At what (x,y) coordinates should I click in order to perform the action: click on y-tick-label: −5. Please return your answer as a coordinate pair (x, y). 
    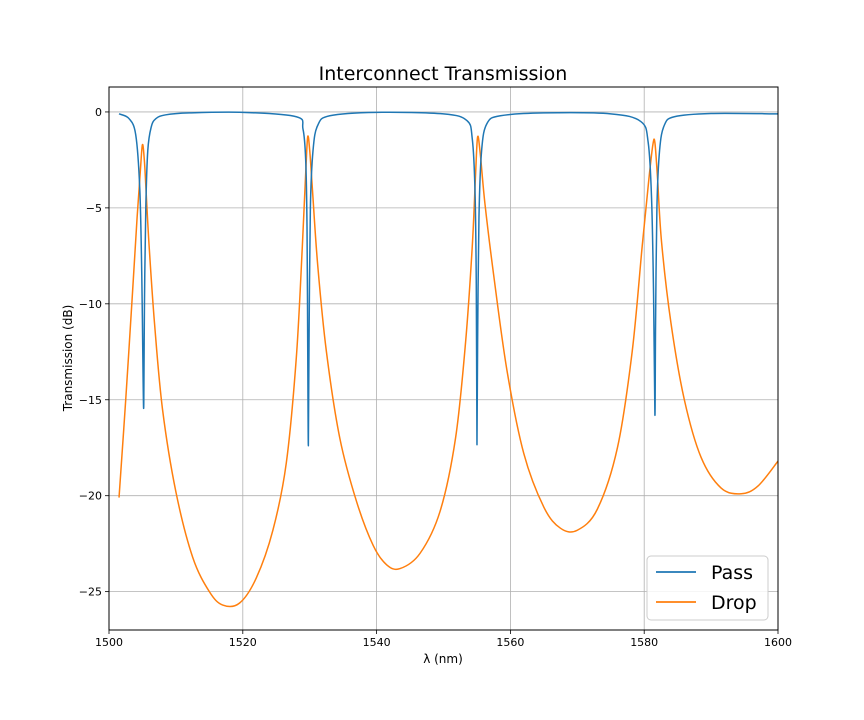
    Looking at the image, I should click on (94, 208).